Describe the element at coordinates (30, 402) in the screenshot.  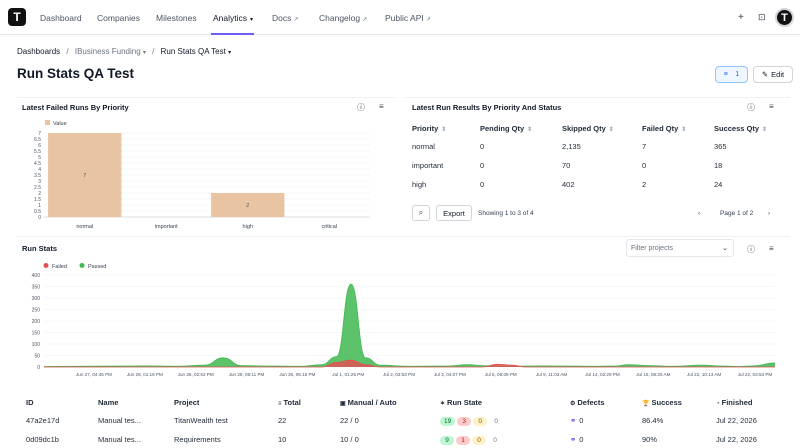
I see `col-id: ID` at that location.